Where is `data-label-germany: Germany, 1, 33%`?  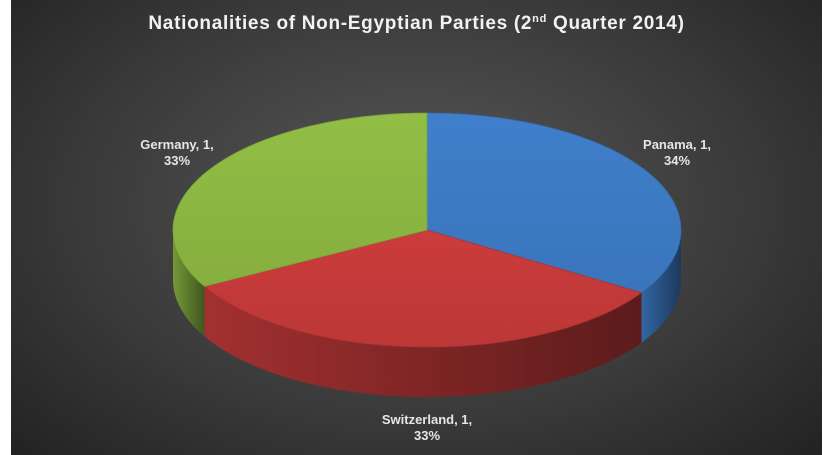
data-label-germany: Germany, 1, 33% is located at coordinates (176, 153).